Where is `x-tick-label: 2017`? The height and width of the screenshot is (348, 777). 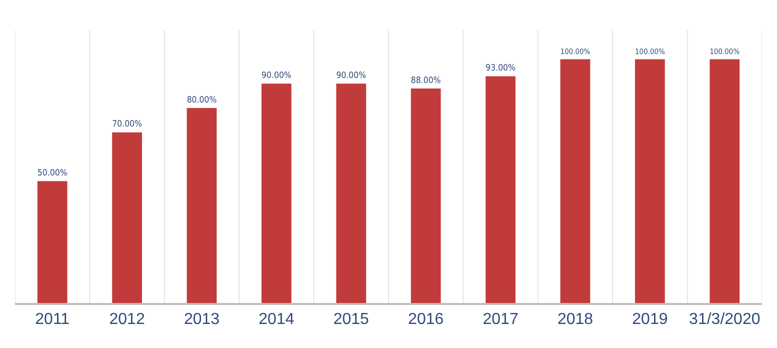 x-tick-label: 2017 is located at coordinates (500, 319).